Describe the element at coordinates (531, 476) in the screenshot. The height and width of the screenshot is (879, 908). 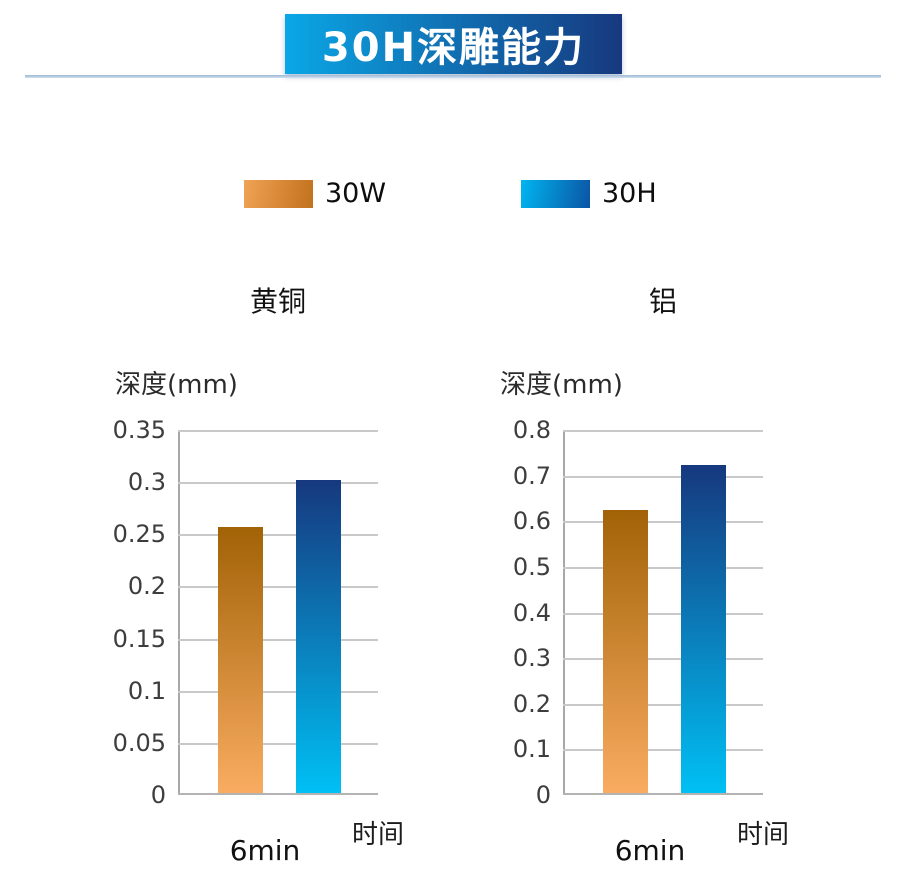
I see `y-tick-label: 0.7` at that location.